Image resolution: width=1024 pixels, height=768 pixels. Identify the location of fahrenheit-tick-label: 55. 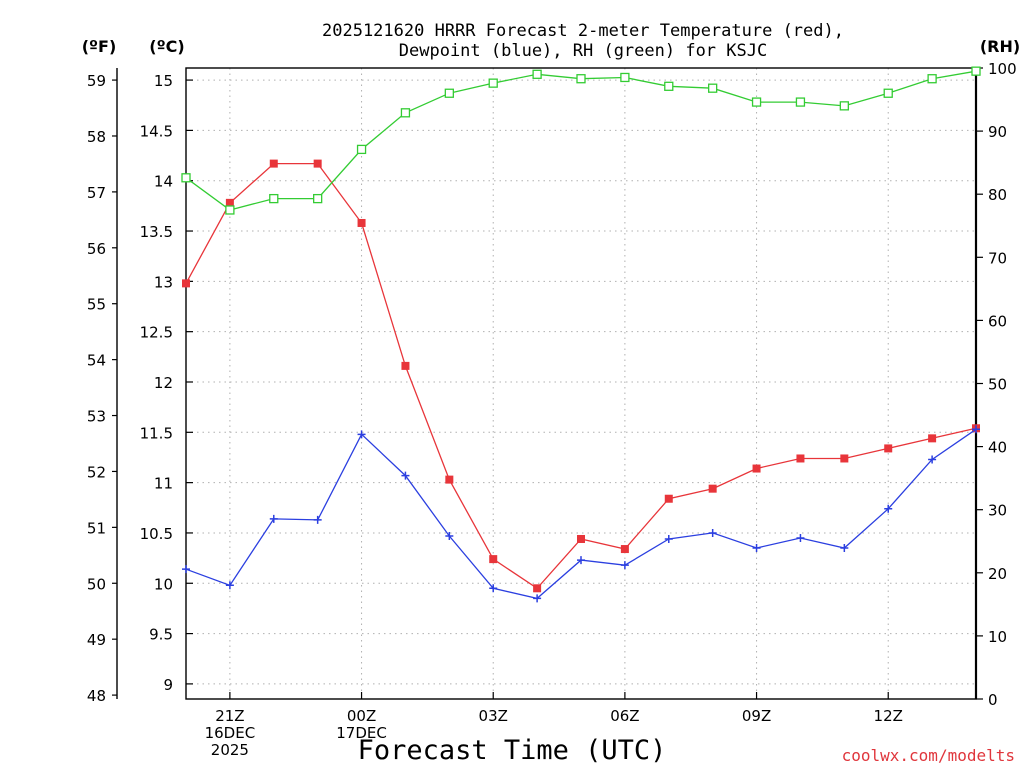
(96, 305).